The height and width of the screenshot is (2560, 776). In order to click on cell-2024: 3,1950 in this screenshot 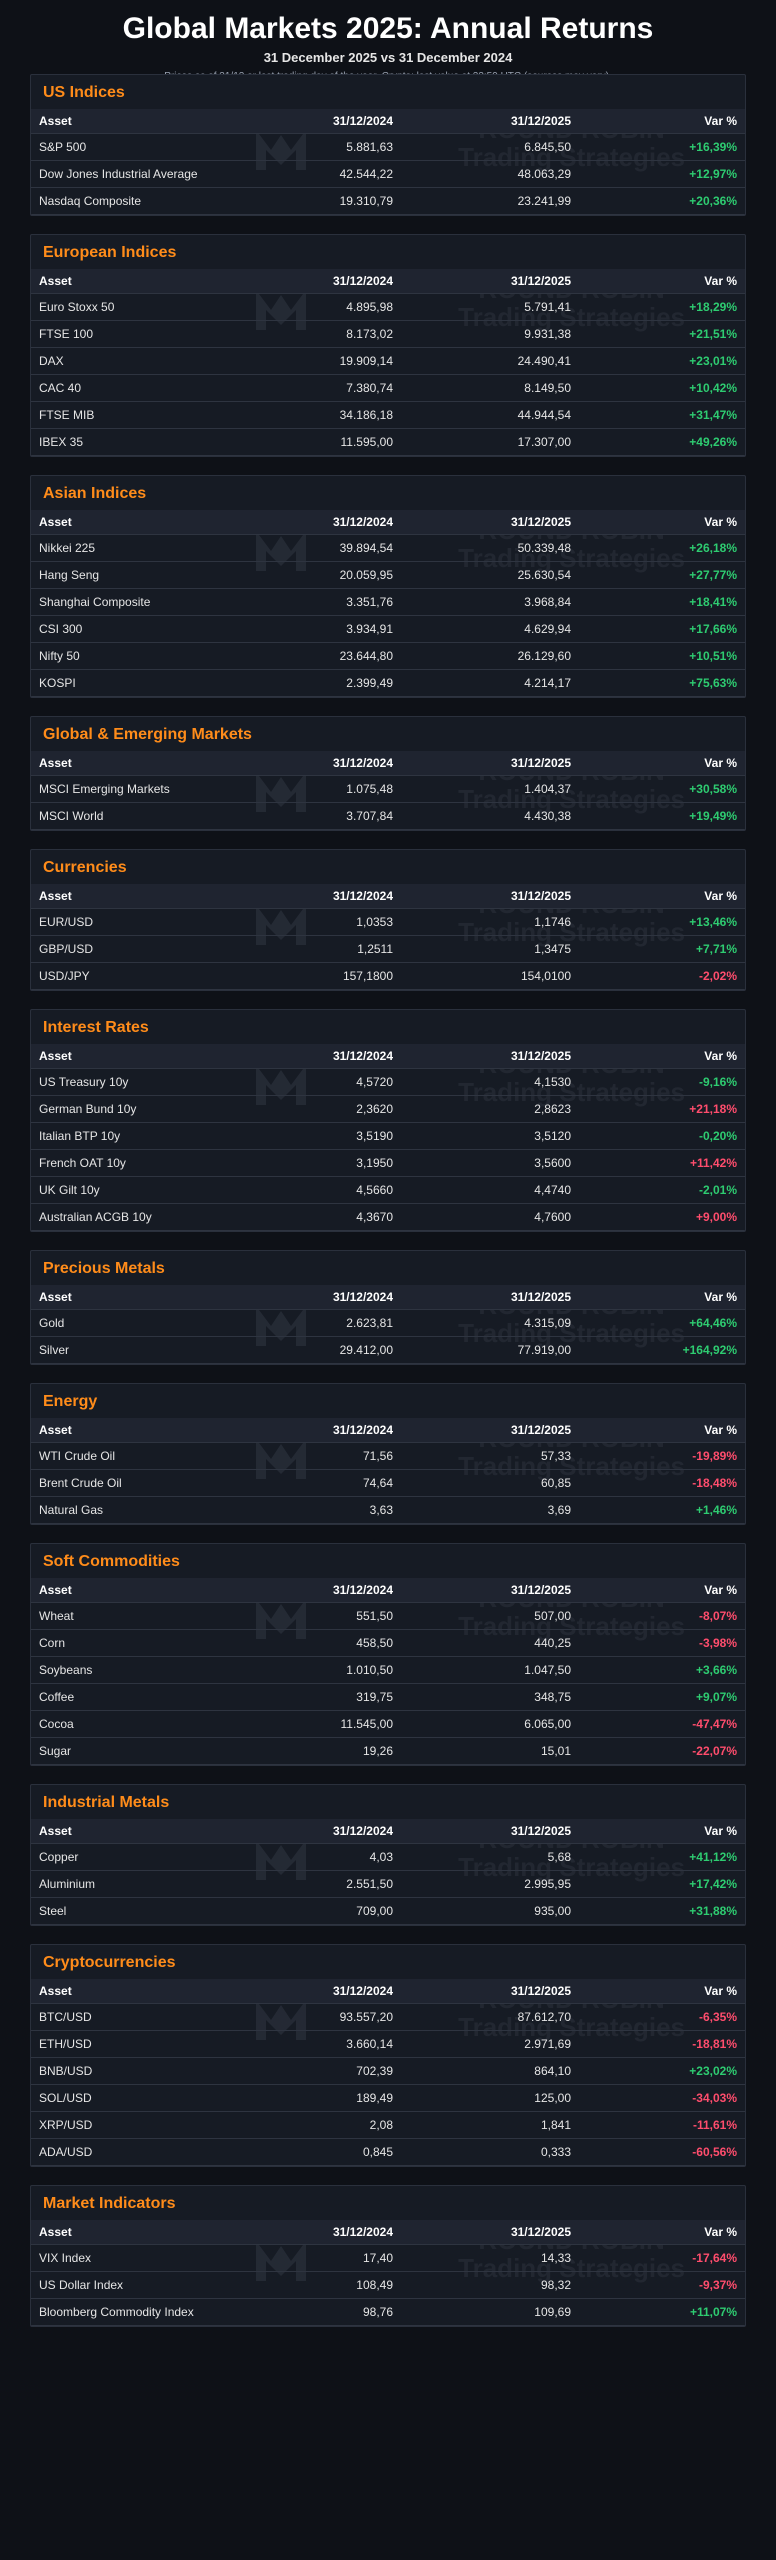, I will do `click(316, 1163)`.